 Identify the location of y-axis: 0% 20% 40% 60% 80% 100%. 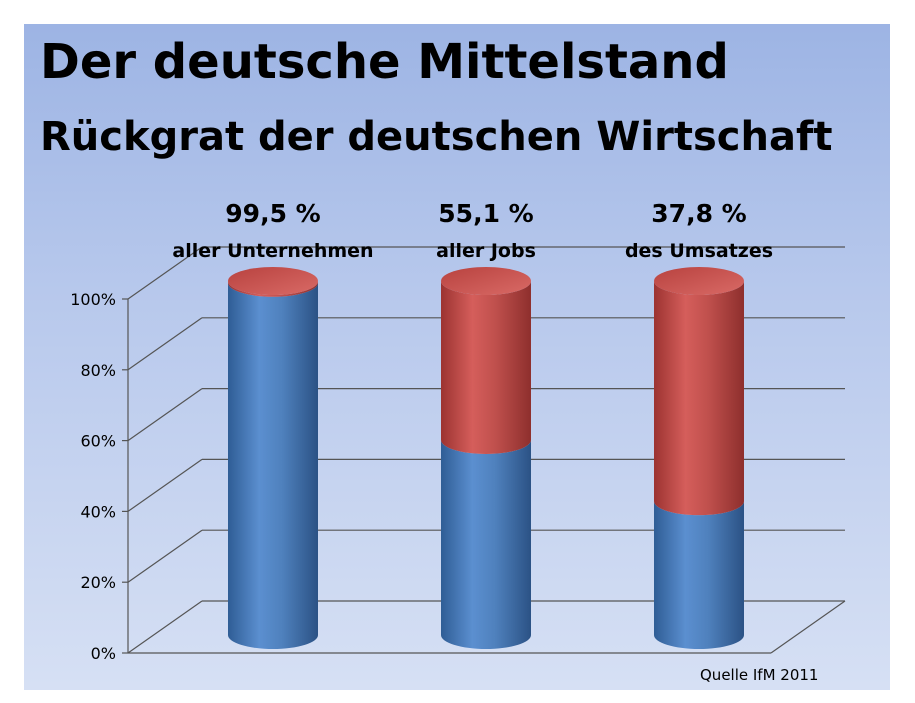
(99, 476).